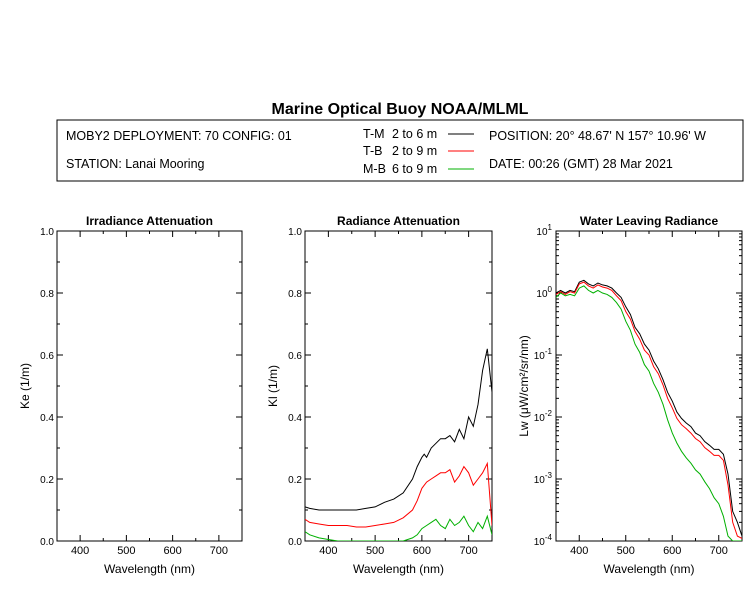 Image resolution: width=750 pixels, height=600 pixels. Describe the element at coordinates (543, 478) in the screenshot. I see `y-tick-label: 10⁻³` at that location.